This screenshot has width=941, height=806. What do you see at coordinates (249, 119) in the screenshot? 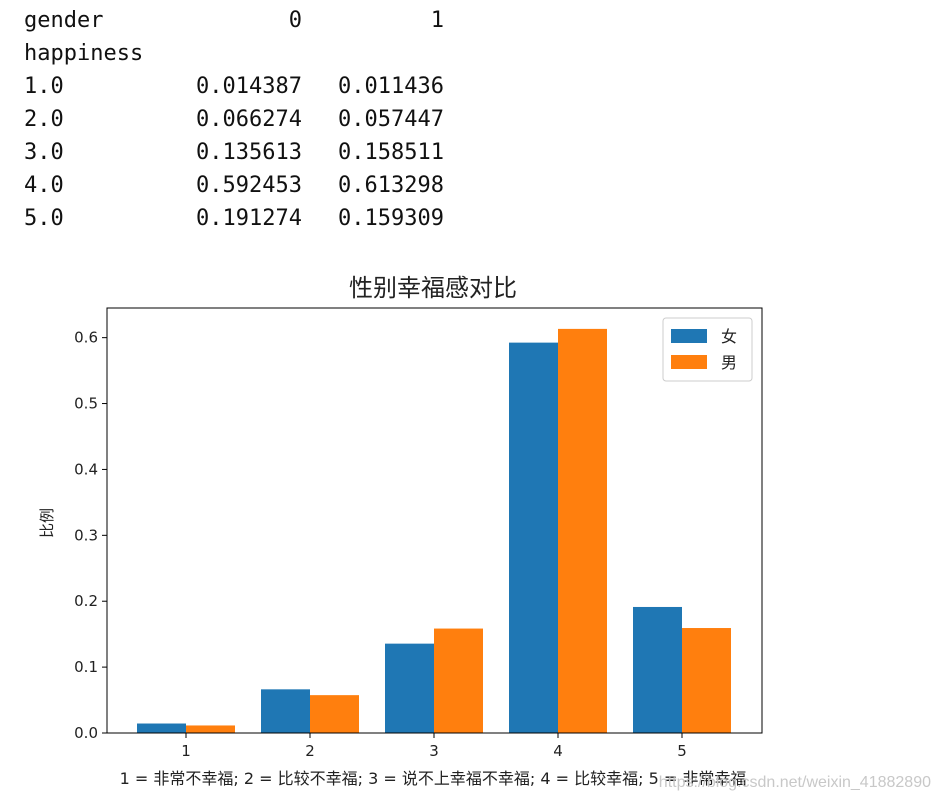
I see `table-cell: 0.066274` at bounding box center [249, 119].